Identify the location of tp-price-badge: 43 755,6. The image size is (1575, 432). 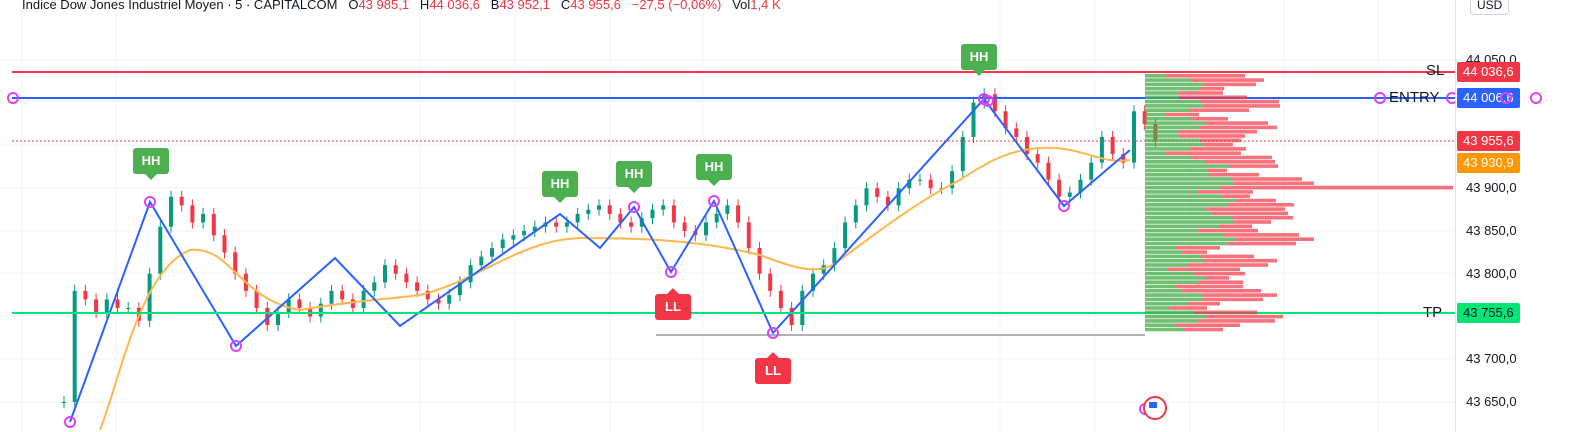
(1488, 313).